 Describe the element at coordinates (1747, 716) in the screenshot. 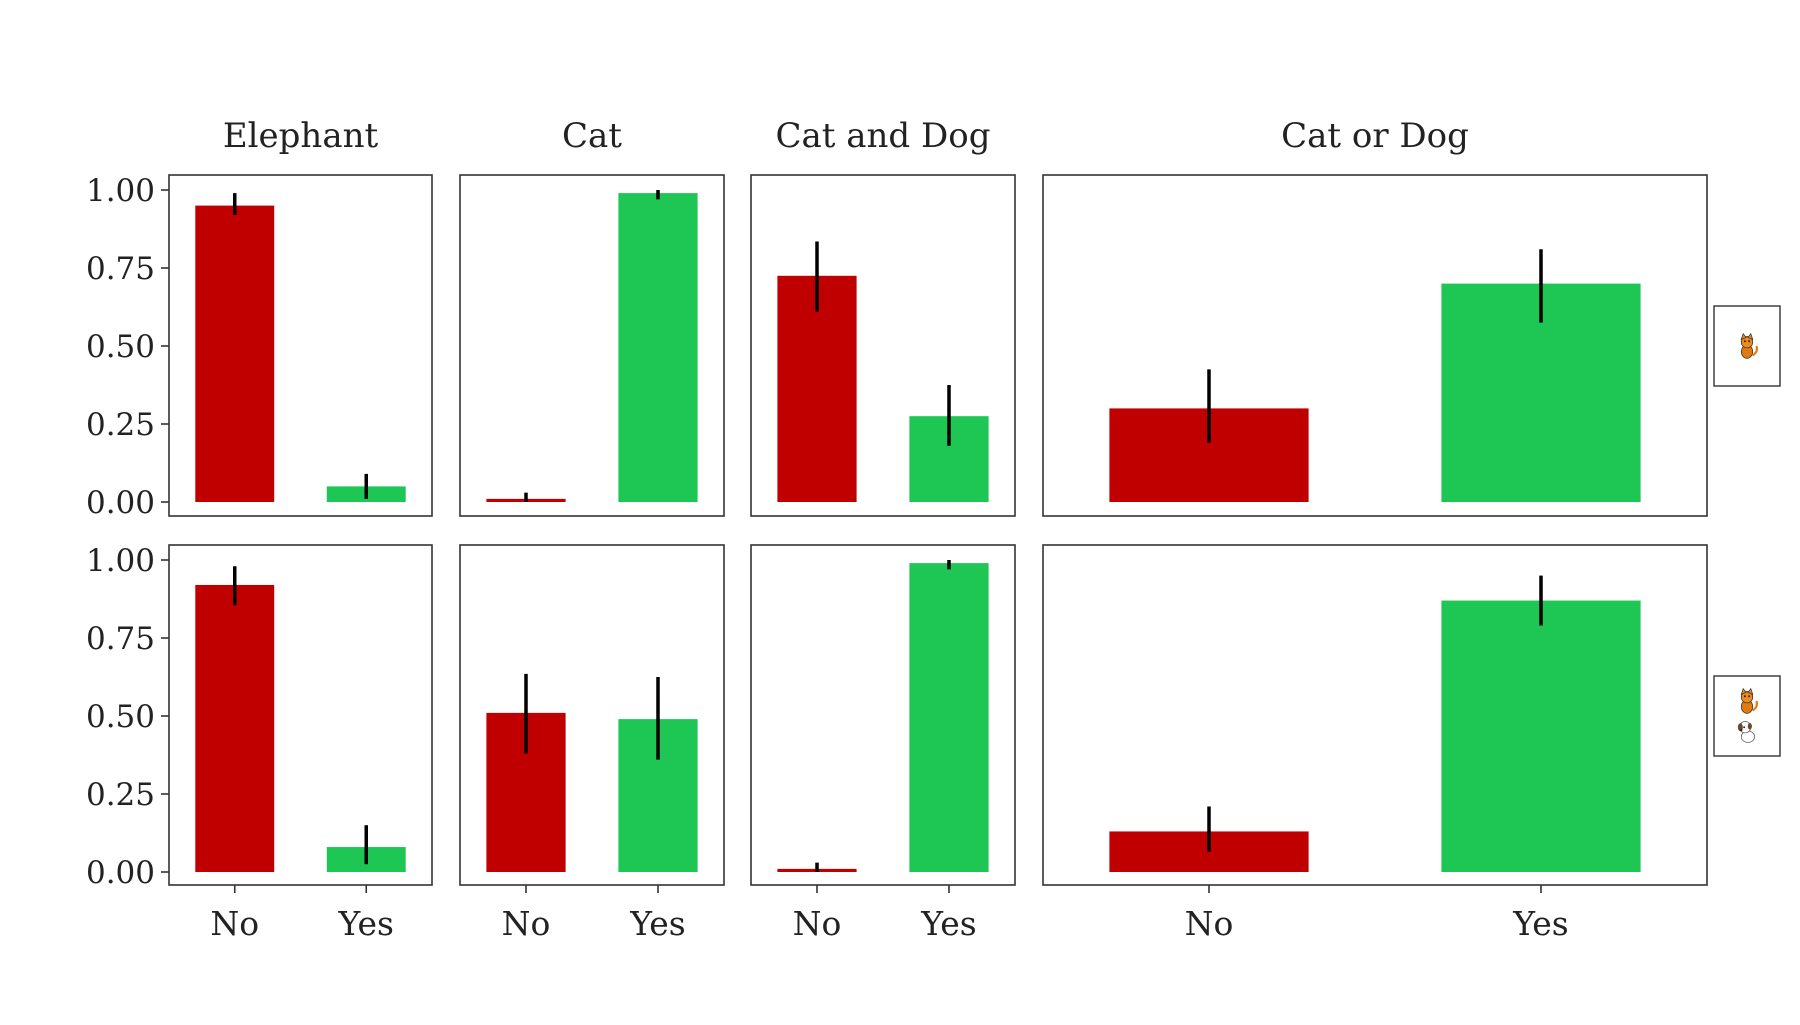

I see `row-strip` at that location.